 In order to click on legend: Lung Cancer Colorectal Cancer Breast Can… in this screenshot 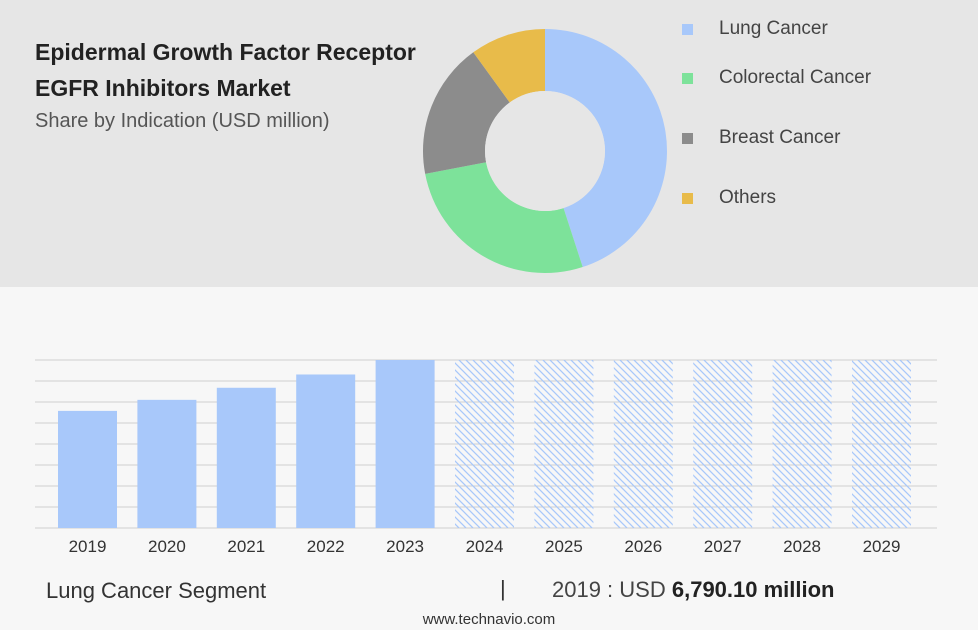, I will do `click(827, 119)`.